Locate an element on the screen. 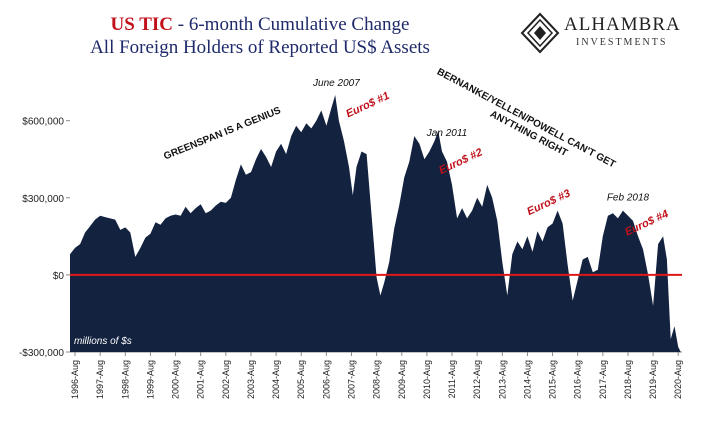 The width and height of the screenshot is (705, 421). x-tick-label: 2010-Aug is located at coordinates (427, 379).